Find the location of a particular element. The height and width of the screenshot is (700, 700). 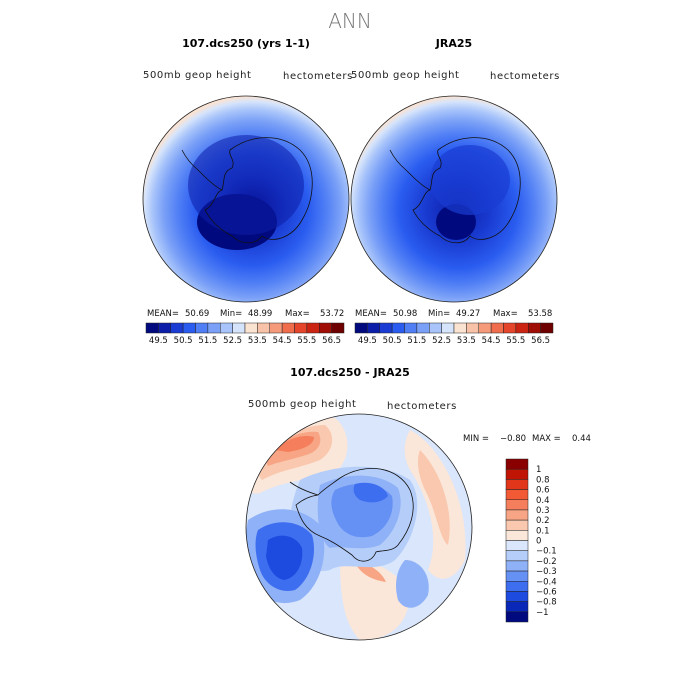

panel-model-colorbar-ticks: 49.5 50.5 51.5 52.5 53.5 54.5 55.5 56.5 is located at coordinates (245, 341).